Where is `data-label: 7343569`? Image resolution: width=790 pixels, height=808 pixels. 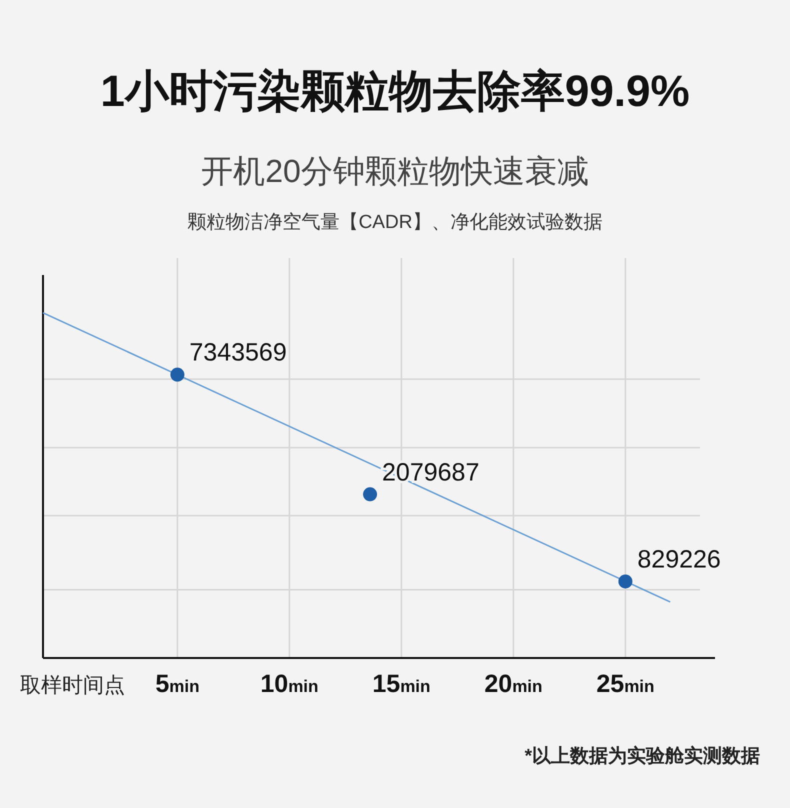 data-label: 7343569 is located at coordinates (238, 352).